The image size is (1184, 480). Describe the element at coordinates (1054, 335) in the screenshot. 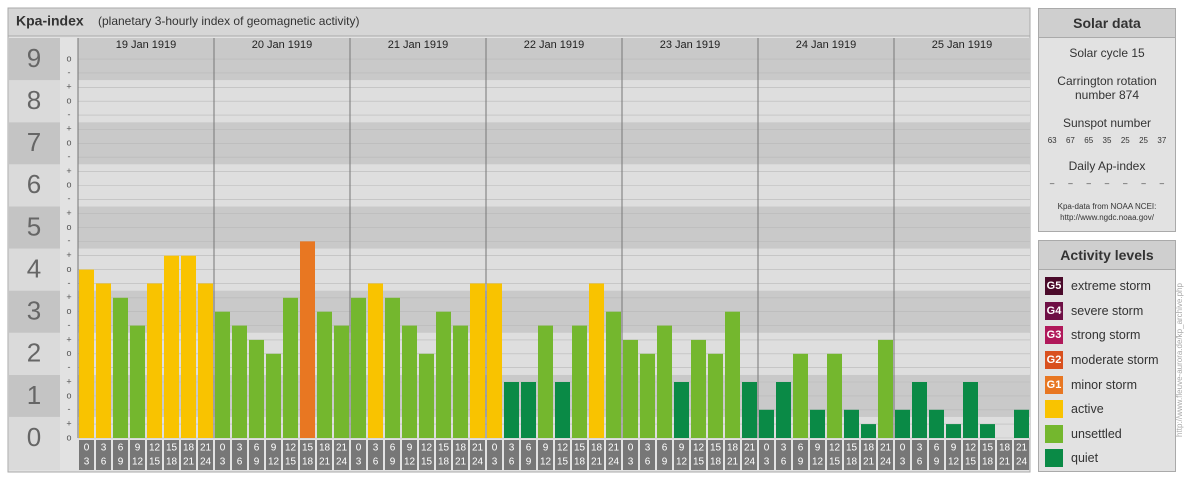

I see `legend-swatch: G3` at that location.